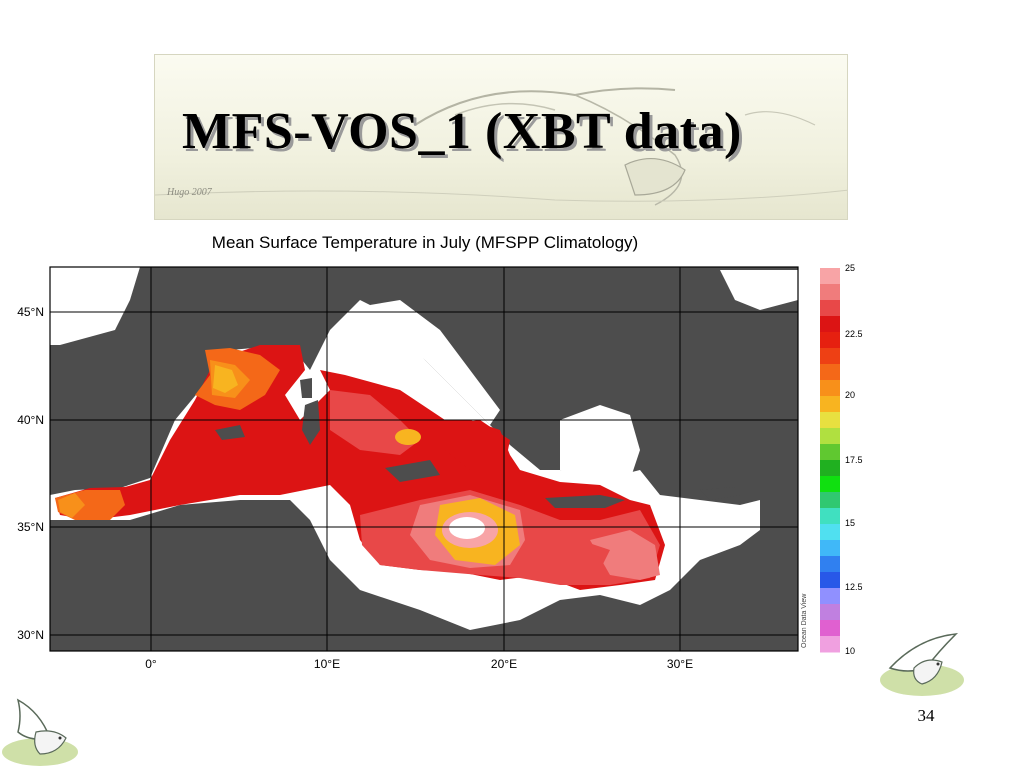  I want to click on sardinia-island, so click(311, 422).